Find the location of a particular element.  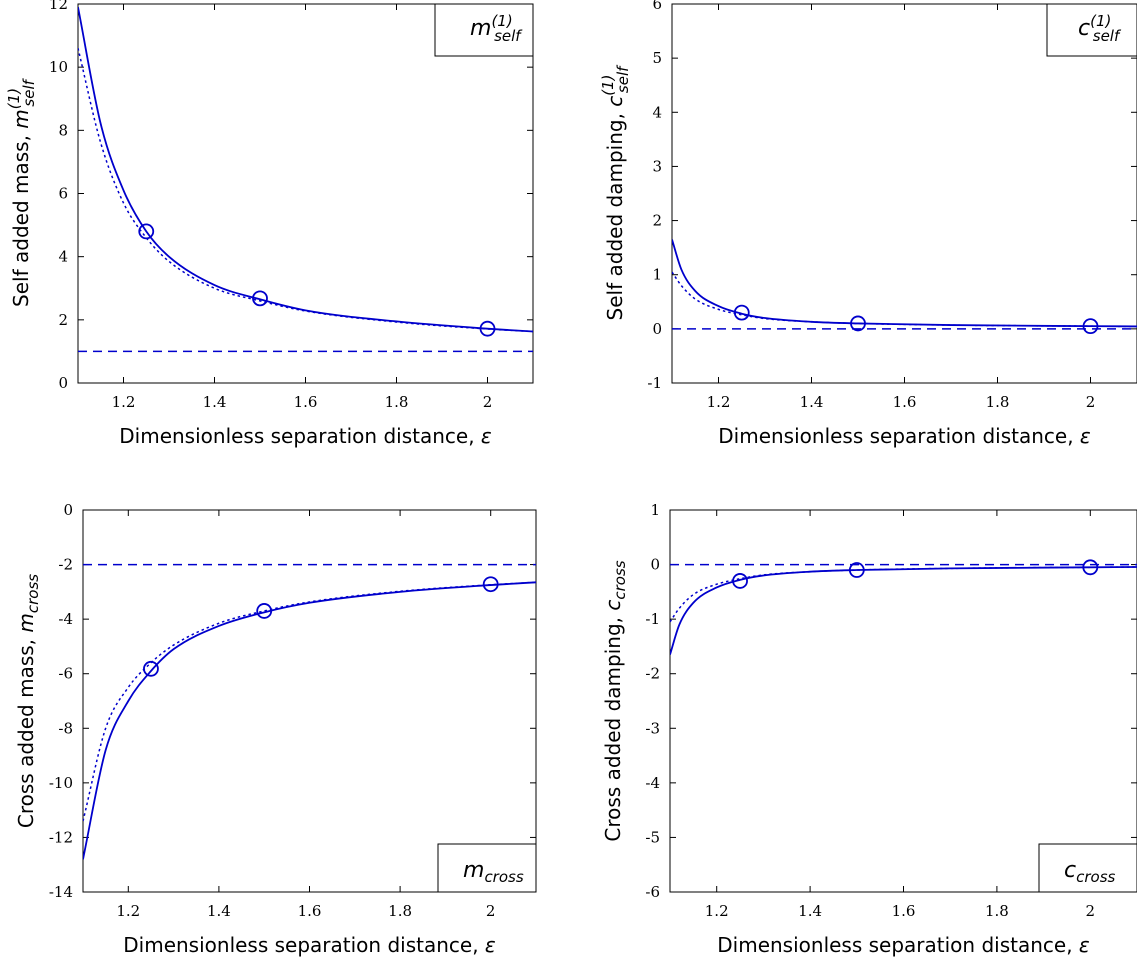

y-tick-label: -12 is located at coordinates (61, 837).